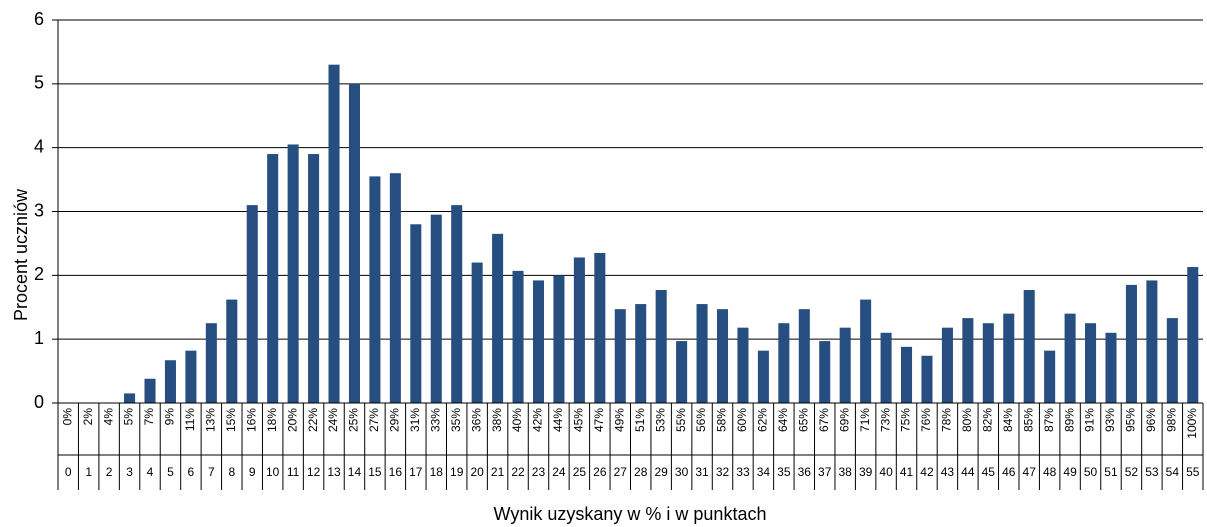 The height and width of the screenshot is (527, 1207). Describe the element at coordinates (1091, 472) in the screenshot. I see `x-sub-tick-label: 50` at that location.